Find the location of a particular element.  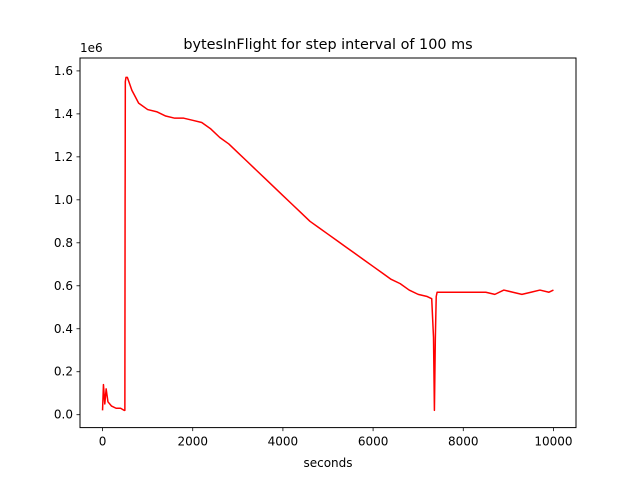

x-axis-ticks: 0 2000 4000 6000 8000 10000 is located at coordinates (336, 438).